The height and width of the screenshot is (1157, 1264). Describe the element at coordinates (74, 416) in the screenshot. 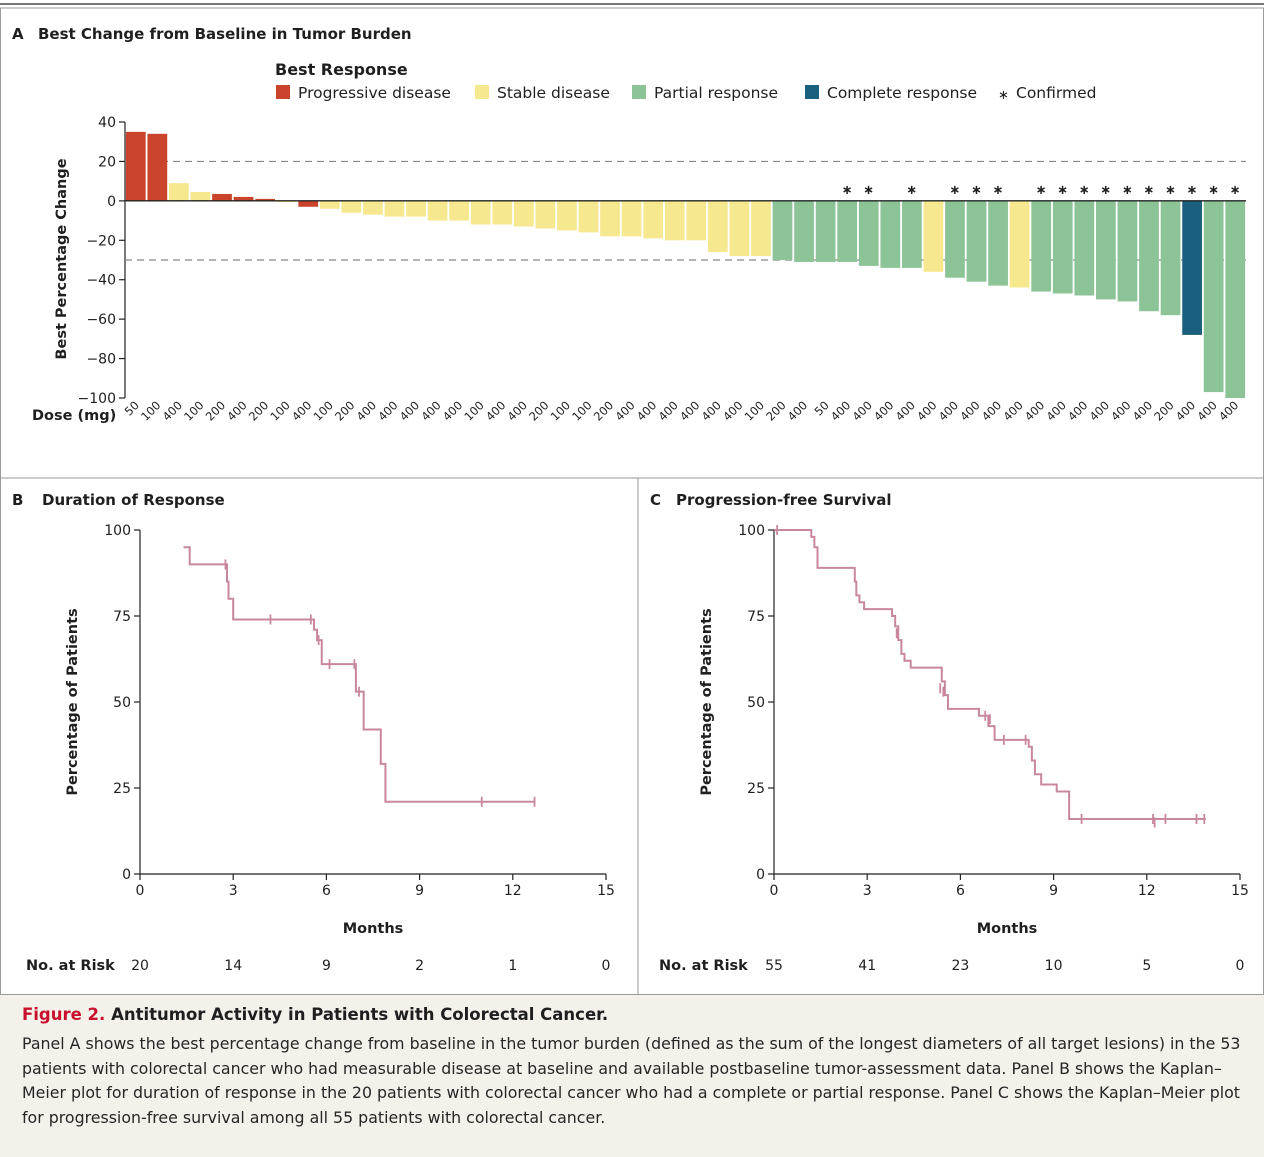

I see `dose-label: Dose (mg)` at that location.